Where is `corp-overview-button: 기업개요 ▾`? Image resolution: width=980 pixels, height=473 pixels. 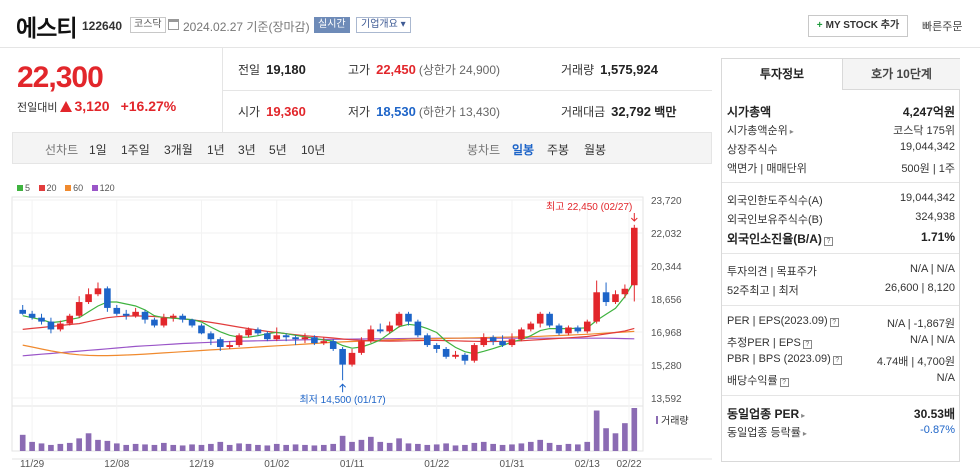 corp-overview-button: 기업개요 ▾ is located at coordinates (383, 25).